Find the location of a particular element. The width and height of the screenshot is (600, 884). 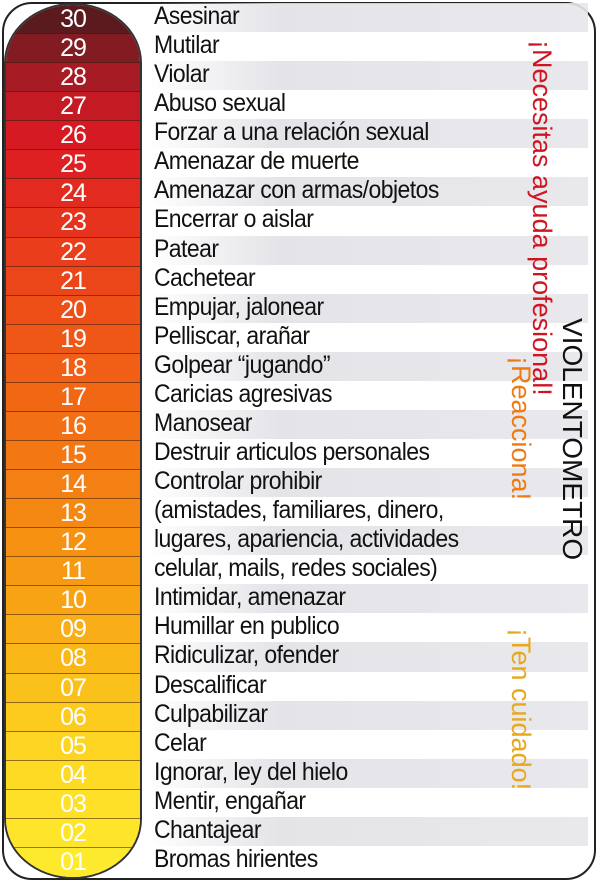

zone-orange-text: ¡Reacciona! is located at coordinates (521, 428).